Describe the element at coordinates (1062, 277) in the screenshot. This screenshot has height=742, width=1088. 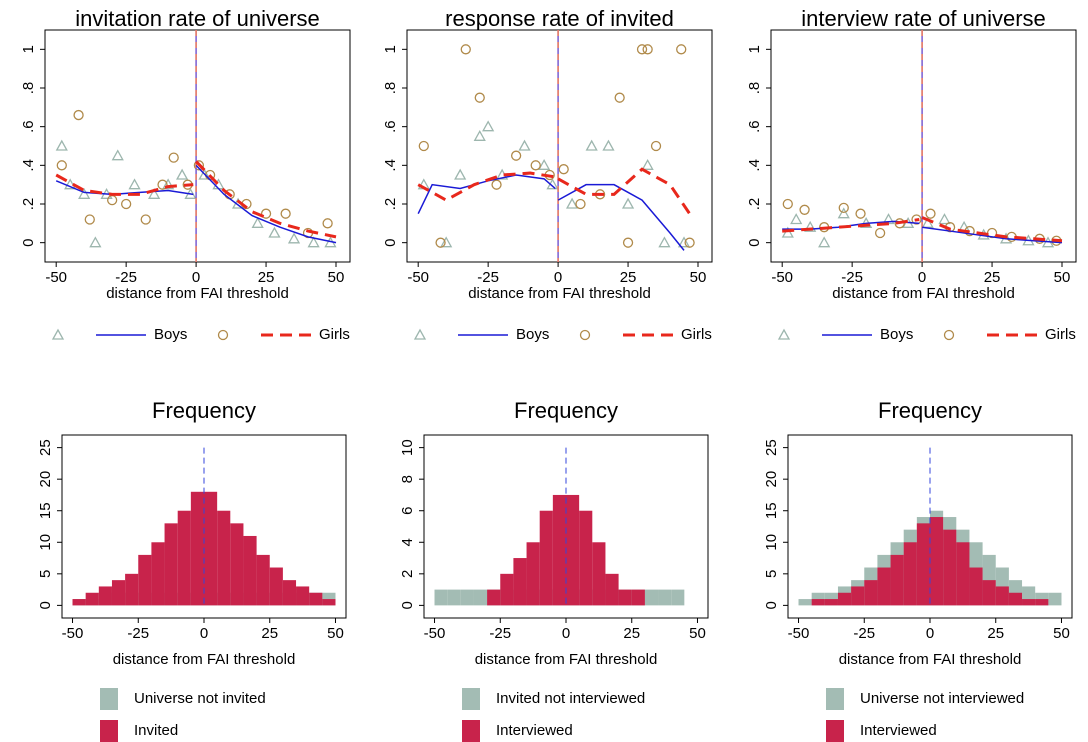
I see `x-tick-label: 50` at that location.